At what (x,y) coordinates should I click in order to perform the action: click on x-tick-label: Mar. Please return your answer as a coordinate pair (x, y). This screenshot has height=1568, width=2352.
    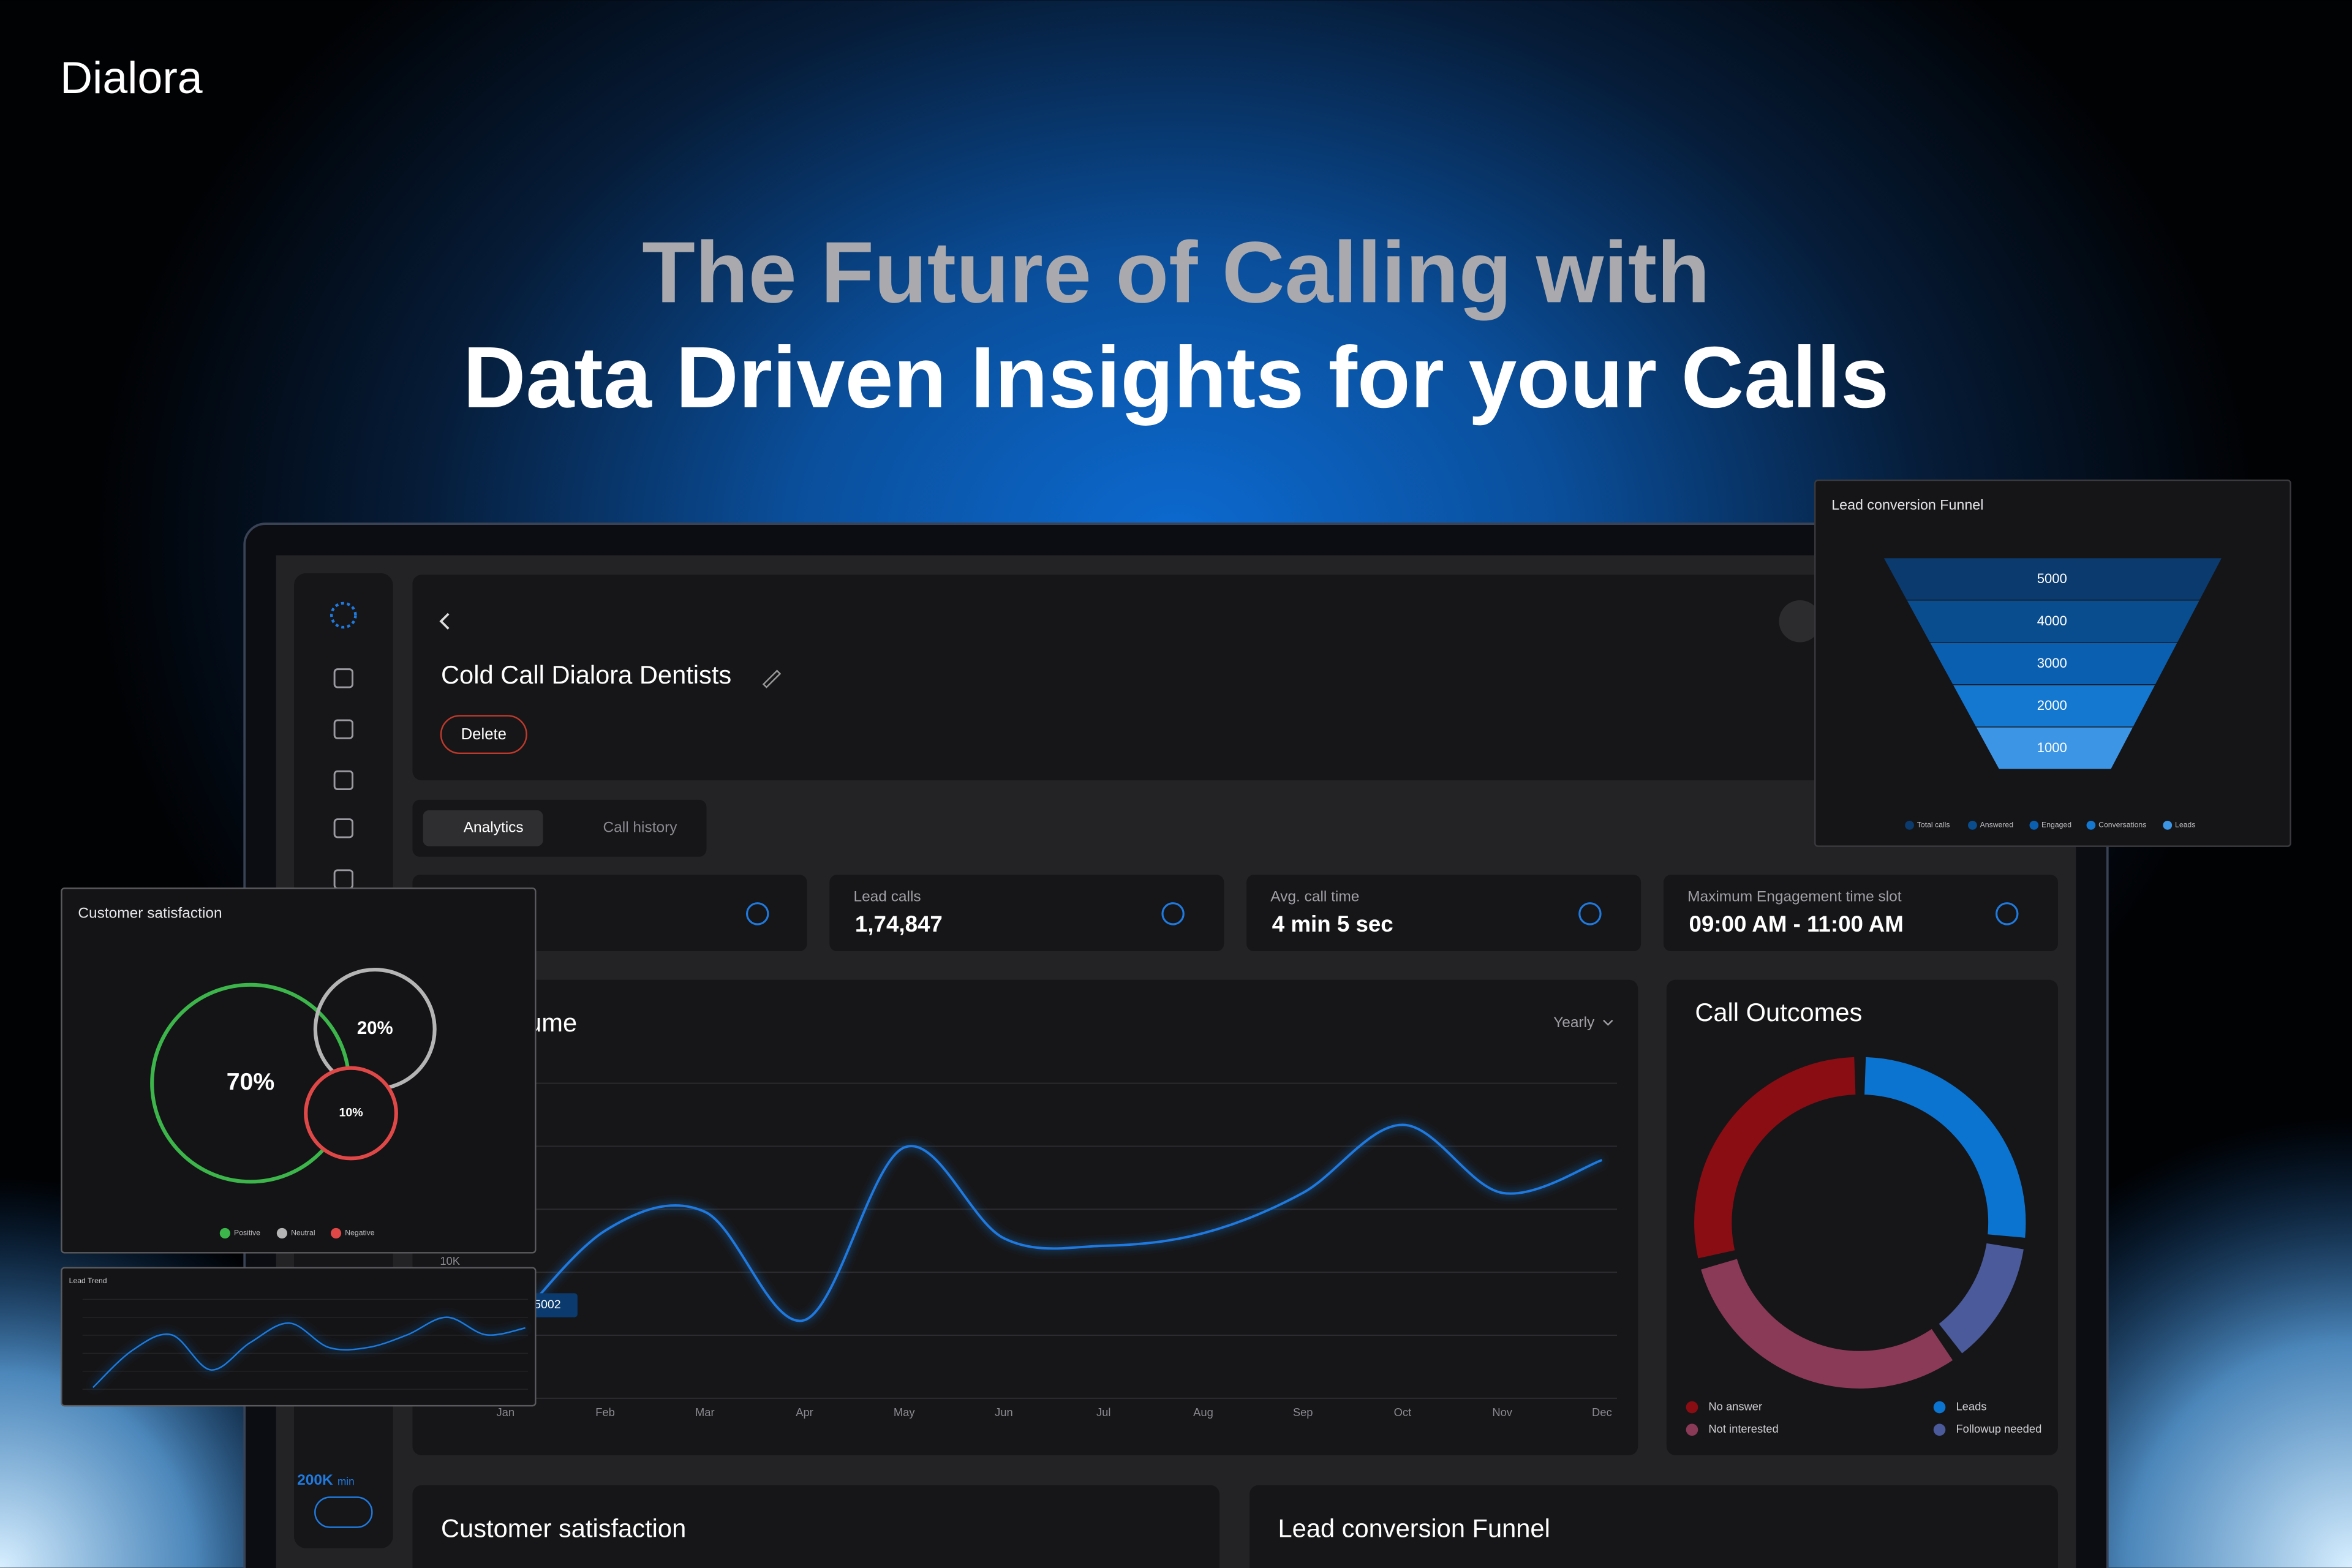
    Looking at the image, I should click on (705, 1412).